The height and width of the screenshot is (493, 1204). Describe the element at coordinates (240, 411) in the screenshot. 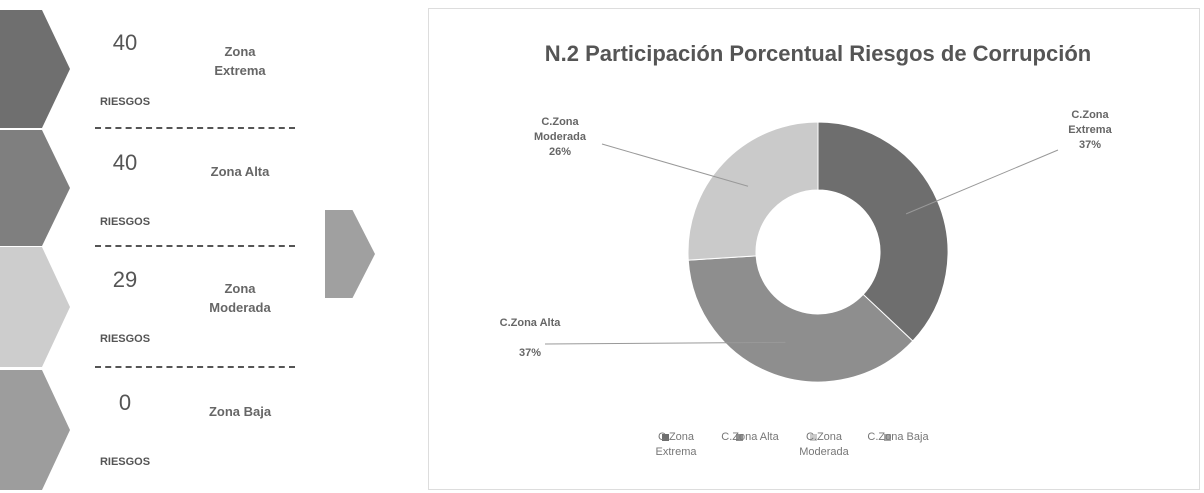

I see `zone-label: Zona Baja` at that location.